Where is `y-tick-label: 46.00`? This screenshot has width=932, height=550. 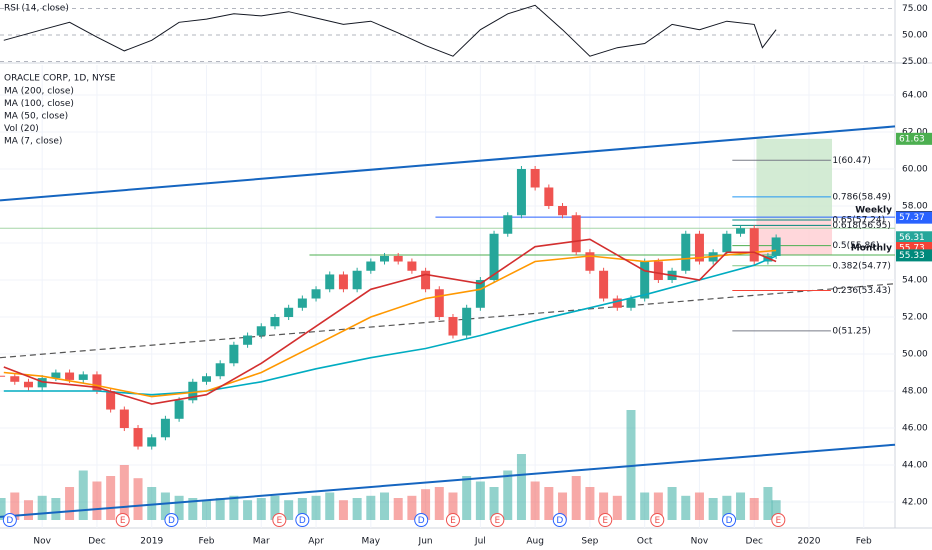
y-tick-label: 46.00 is located at coordinates (915, 429).